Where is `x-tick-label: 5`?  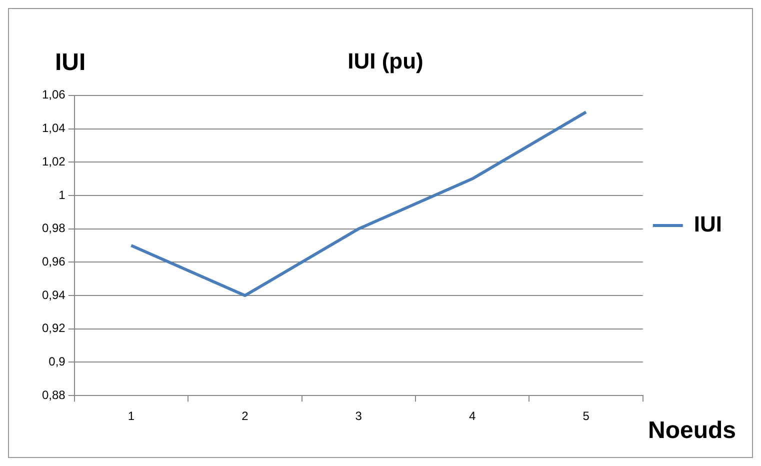
x-tick-label: 5 is located at coordinates (586, 416).